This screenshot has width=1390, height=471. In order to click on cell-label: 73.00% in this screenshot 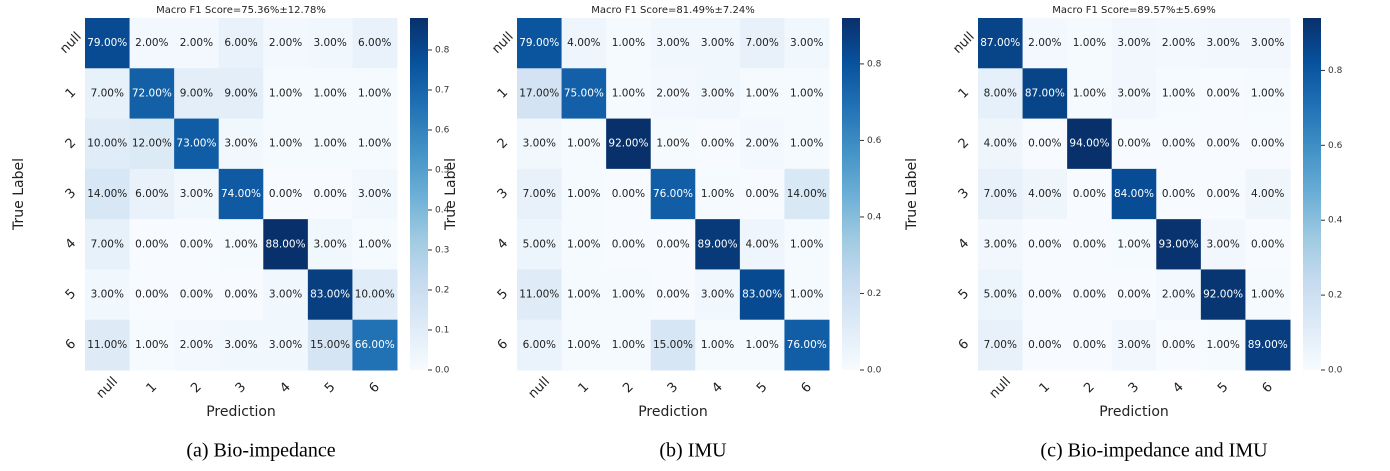, I will do `click(196, 144)`.